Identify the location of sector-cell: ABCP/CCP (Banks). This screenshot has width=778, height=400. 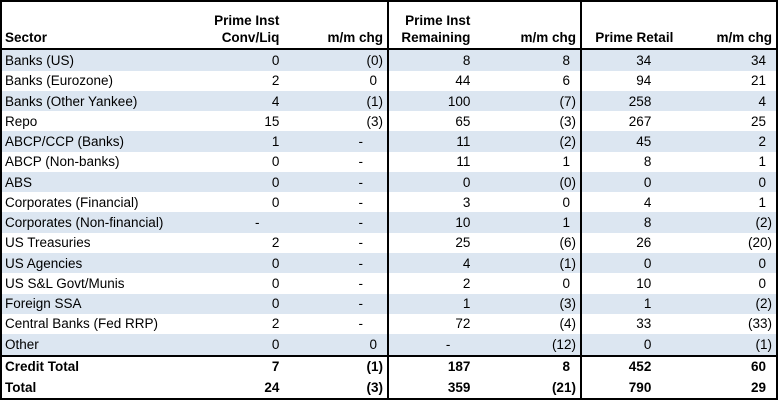
(102, 141).